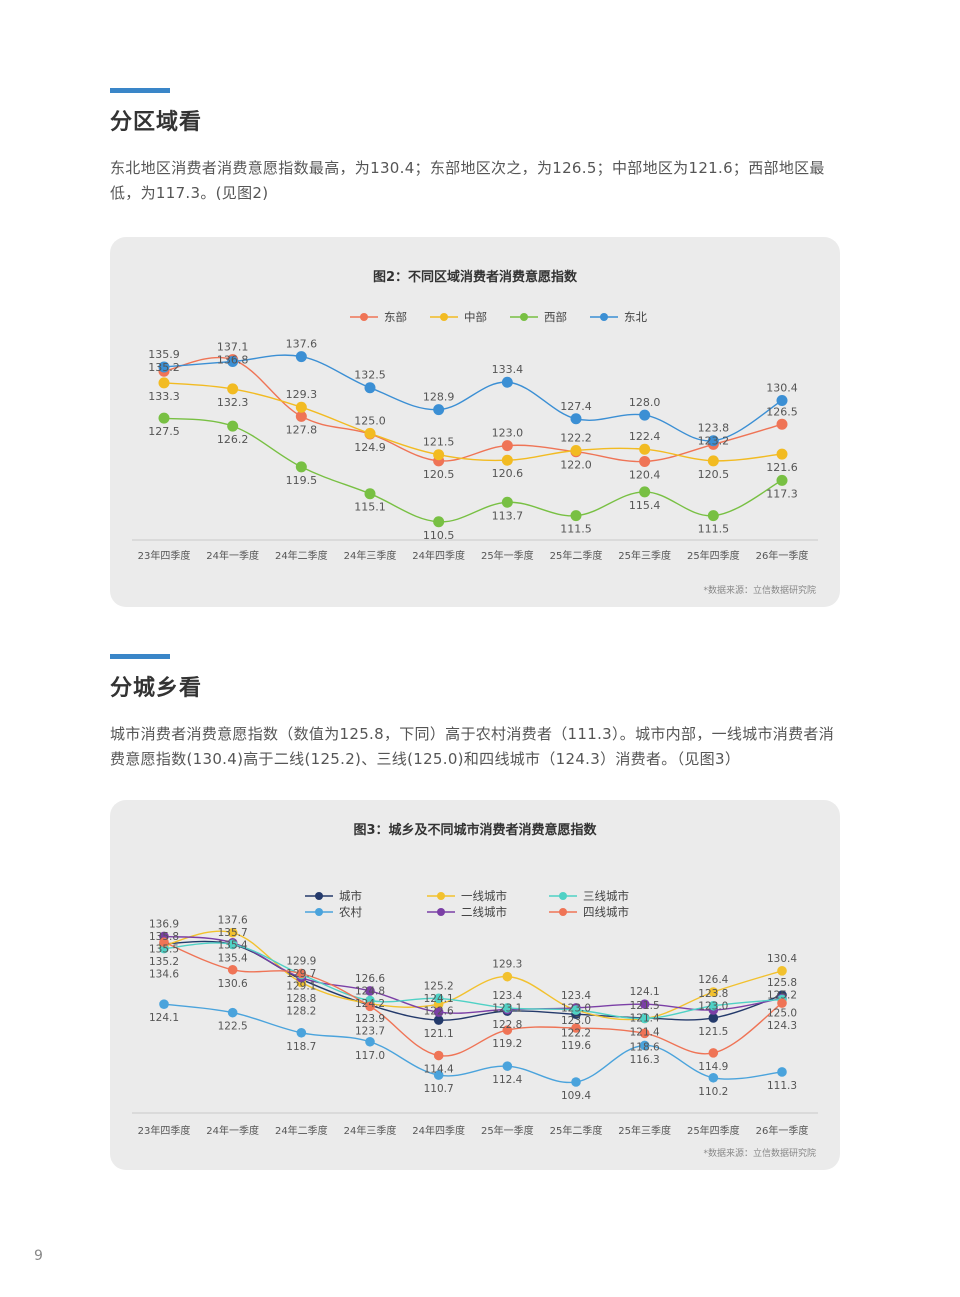  What do you see at coordinates (439, 1011) in the screenshot?
I see `data-label: 122.6` at bounding box center [439, 1011].